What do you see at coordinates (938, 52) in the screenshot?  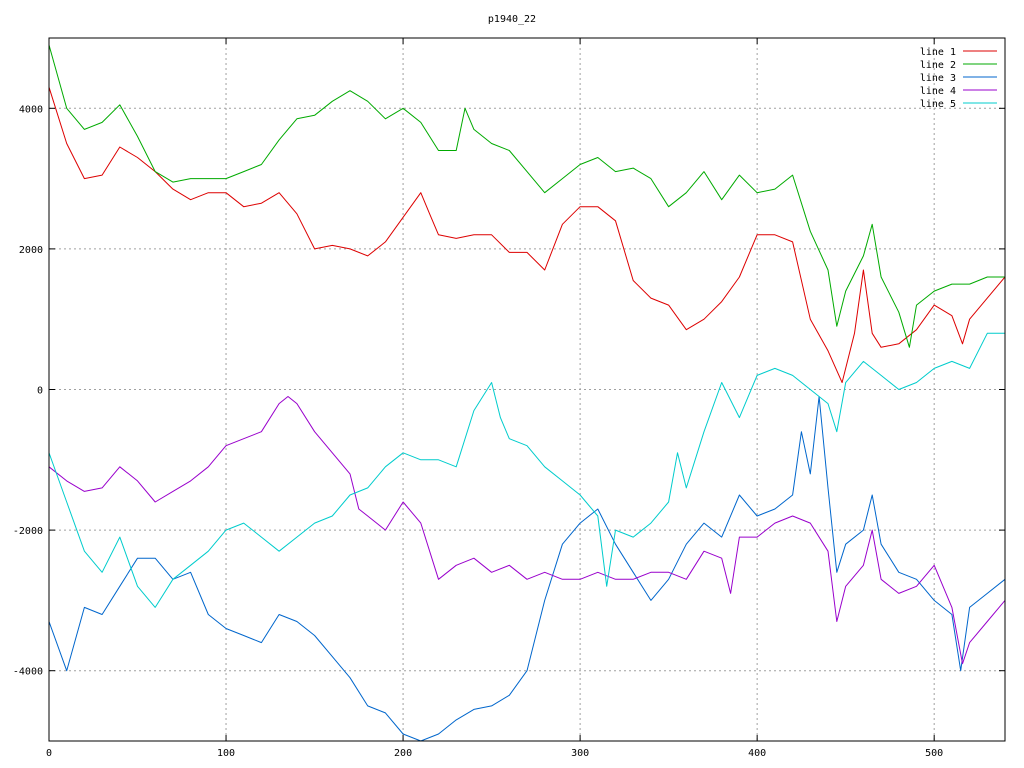 I see `legend-label: line 1` at bounding box center [938, 52].